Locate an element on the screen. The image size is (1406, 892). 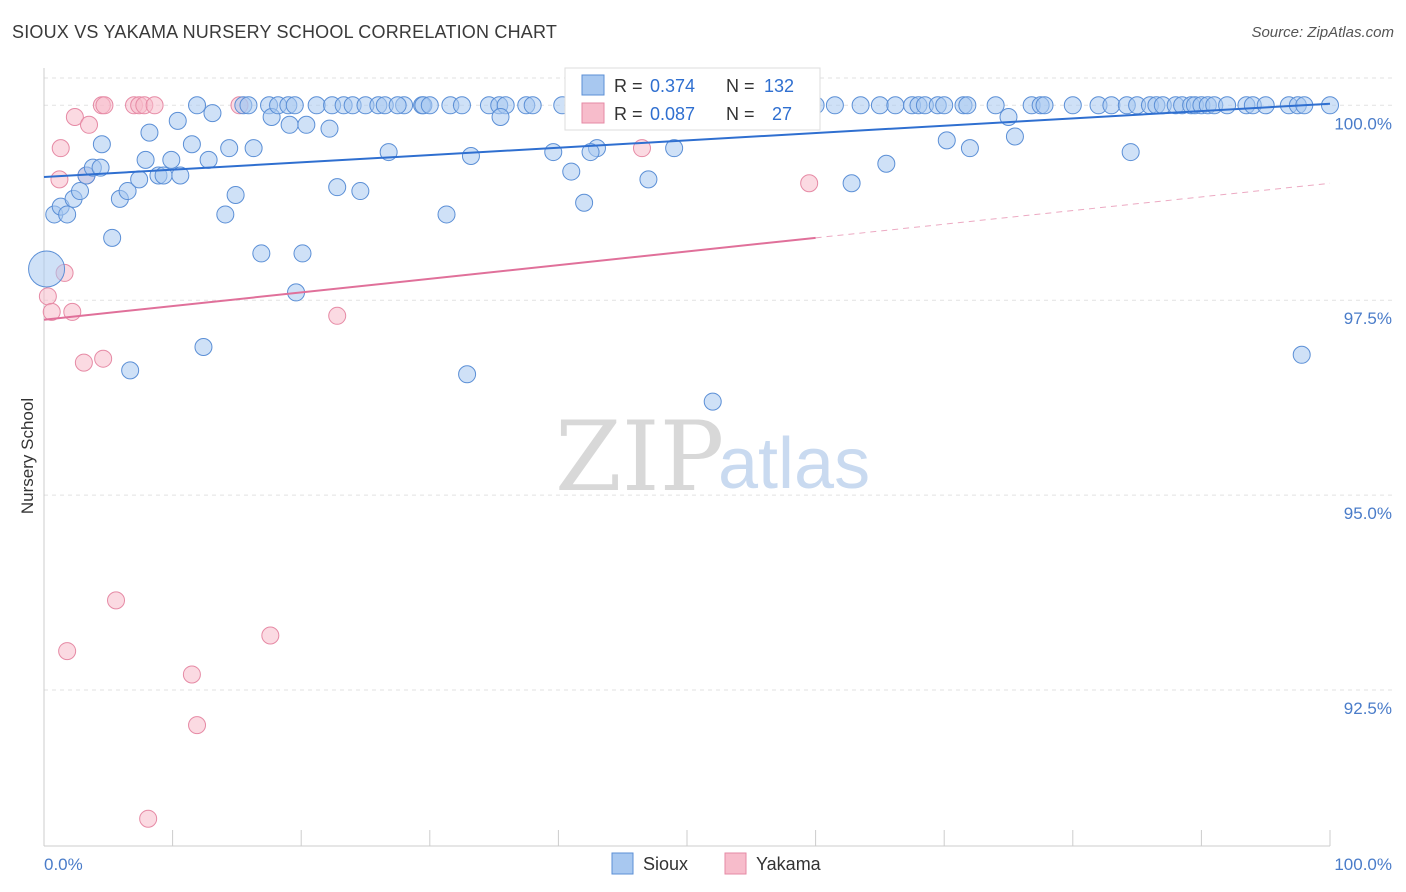
bottom-legend-label-sioux: Sioux is located at coordinates (665, 864).